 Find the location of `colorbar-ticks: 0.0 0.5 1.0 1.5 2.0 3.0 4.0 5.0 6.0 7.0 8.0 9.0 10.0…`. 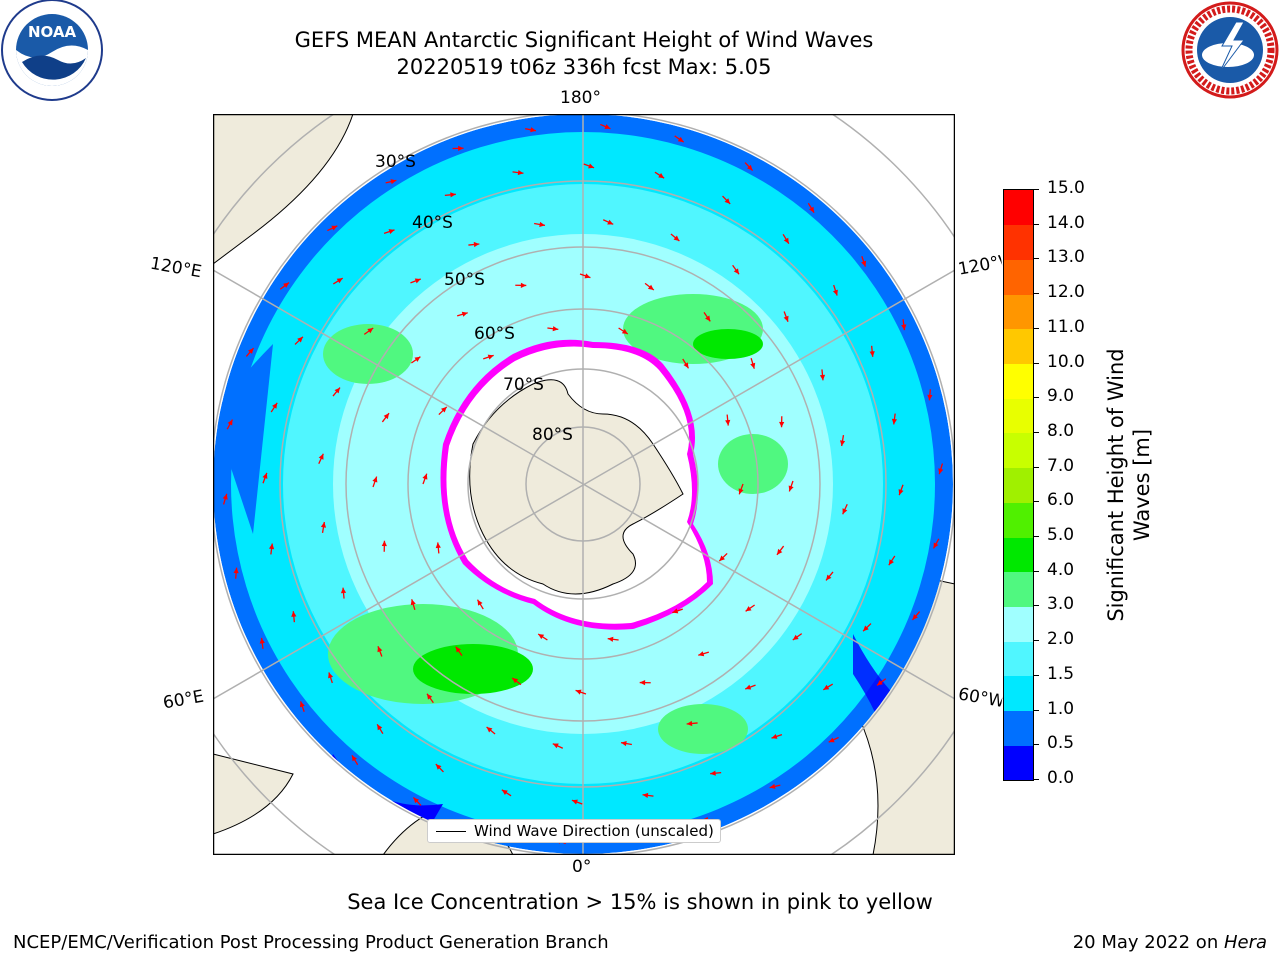

colorbar-ticks: 0.0 0.5 1.0 1.5 2.0 3.0 4.0 5.0 6.0 7.0 8.0 9.0 10.0… is located at coordinates (1068, 483).